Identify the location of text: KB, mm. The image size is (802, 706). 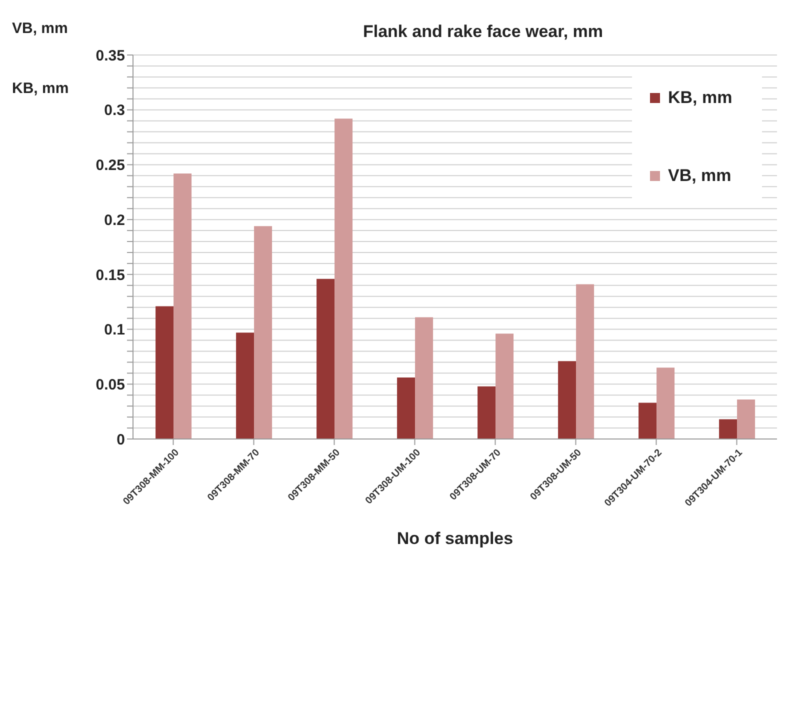
(40, 88).